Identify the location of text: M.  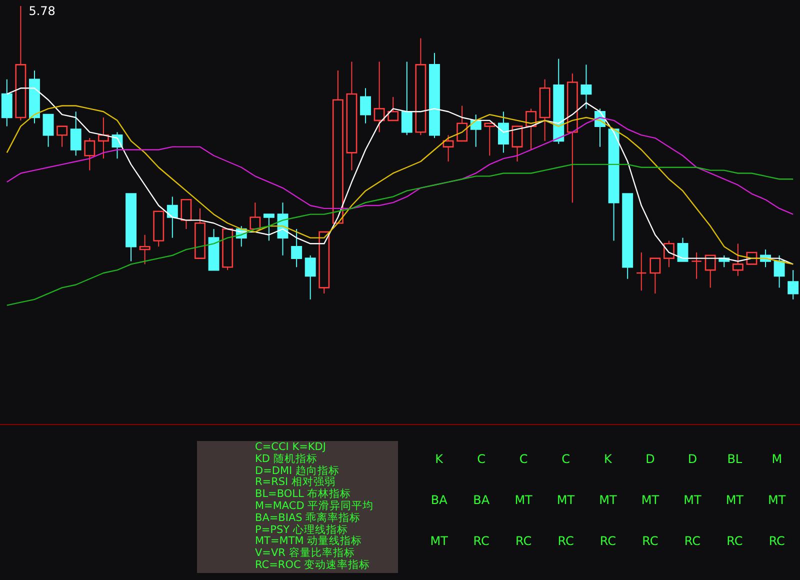
(777, 459).